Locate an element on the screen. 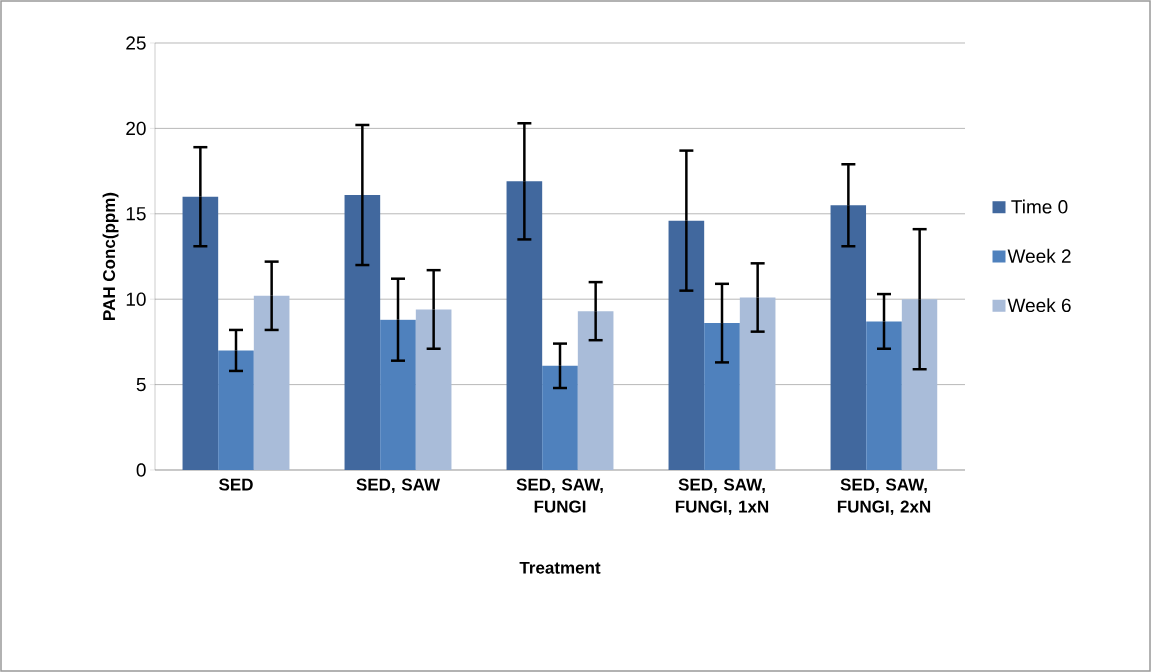 Image resolution: width=1151 pixels, height=672 pixels. y-tick-label: 0 is located at coordinates (141, 470).